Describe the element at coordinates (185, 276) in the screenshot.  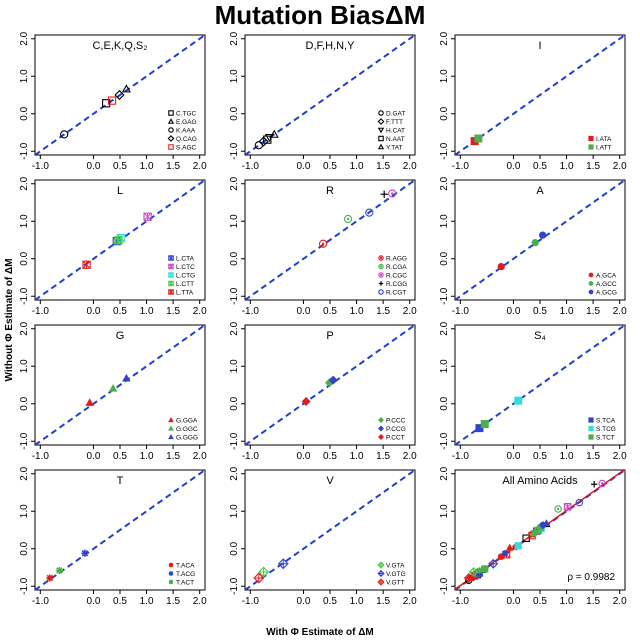
I see `panel-4-legend-label-2: L.CTG` at that location.